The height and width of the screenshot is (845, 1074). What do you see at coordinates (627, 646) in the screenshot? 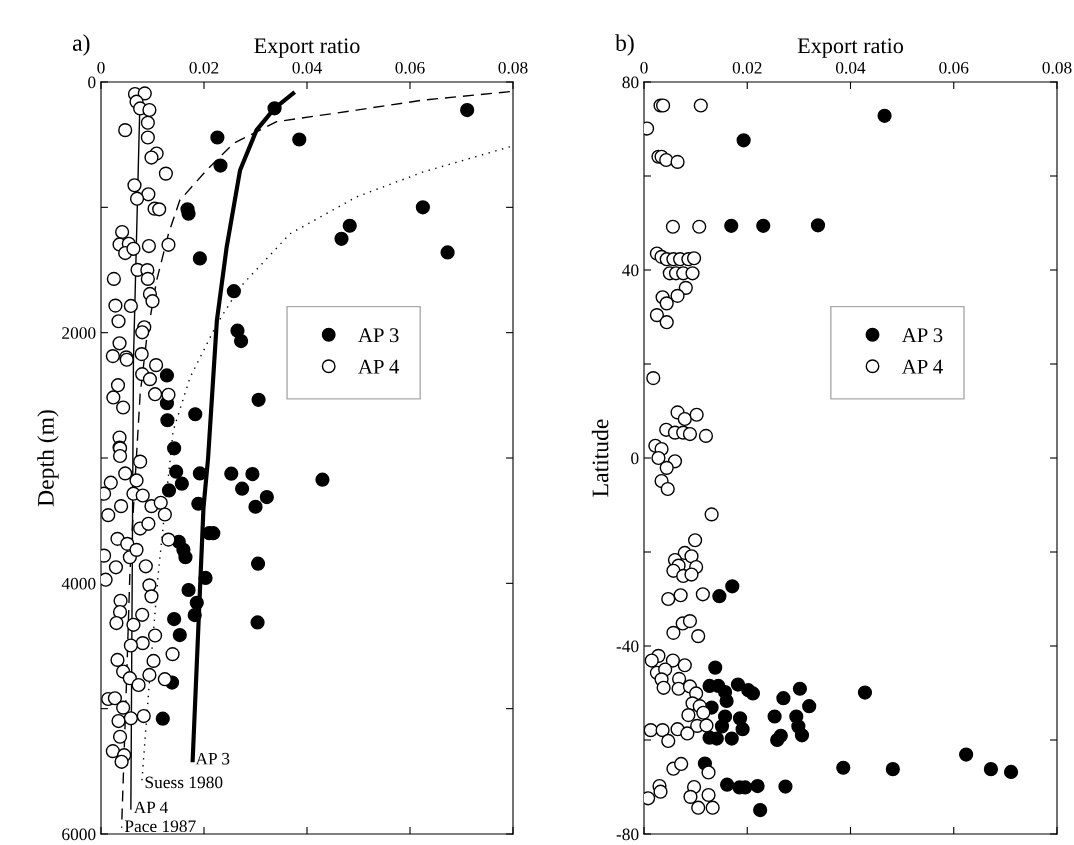
I see `y-tick-label: -40` at bounding box center [627, 646].